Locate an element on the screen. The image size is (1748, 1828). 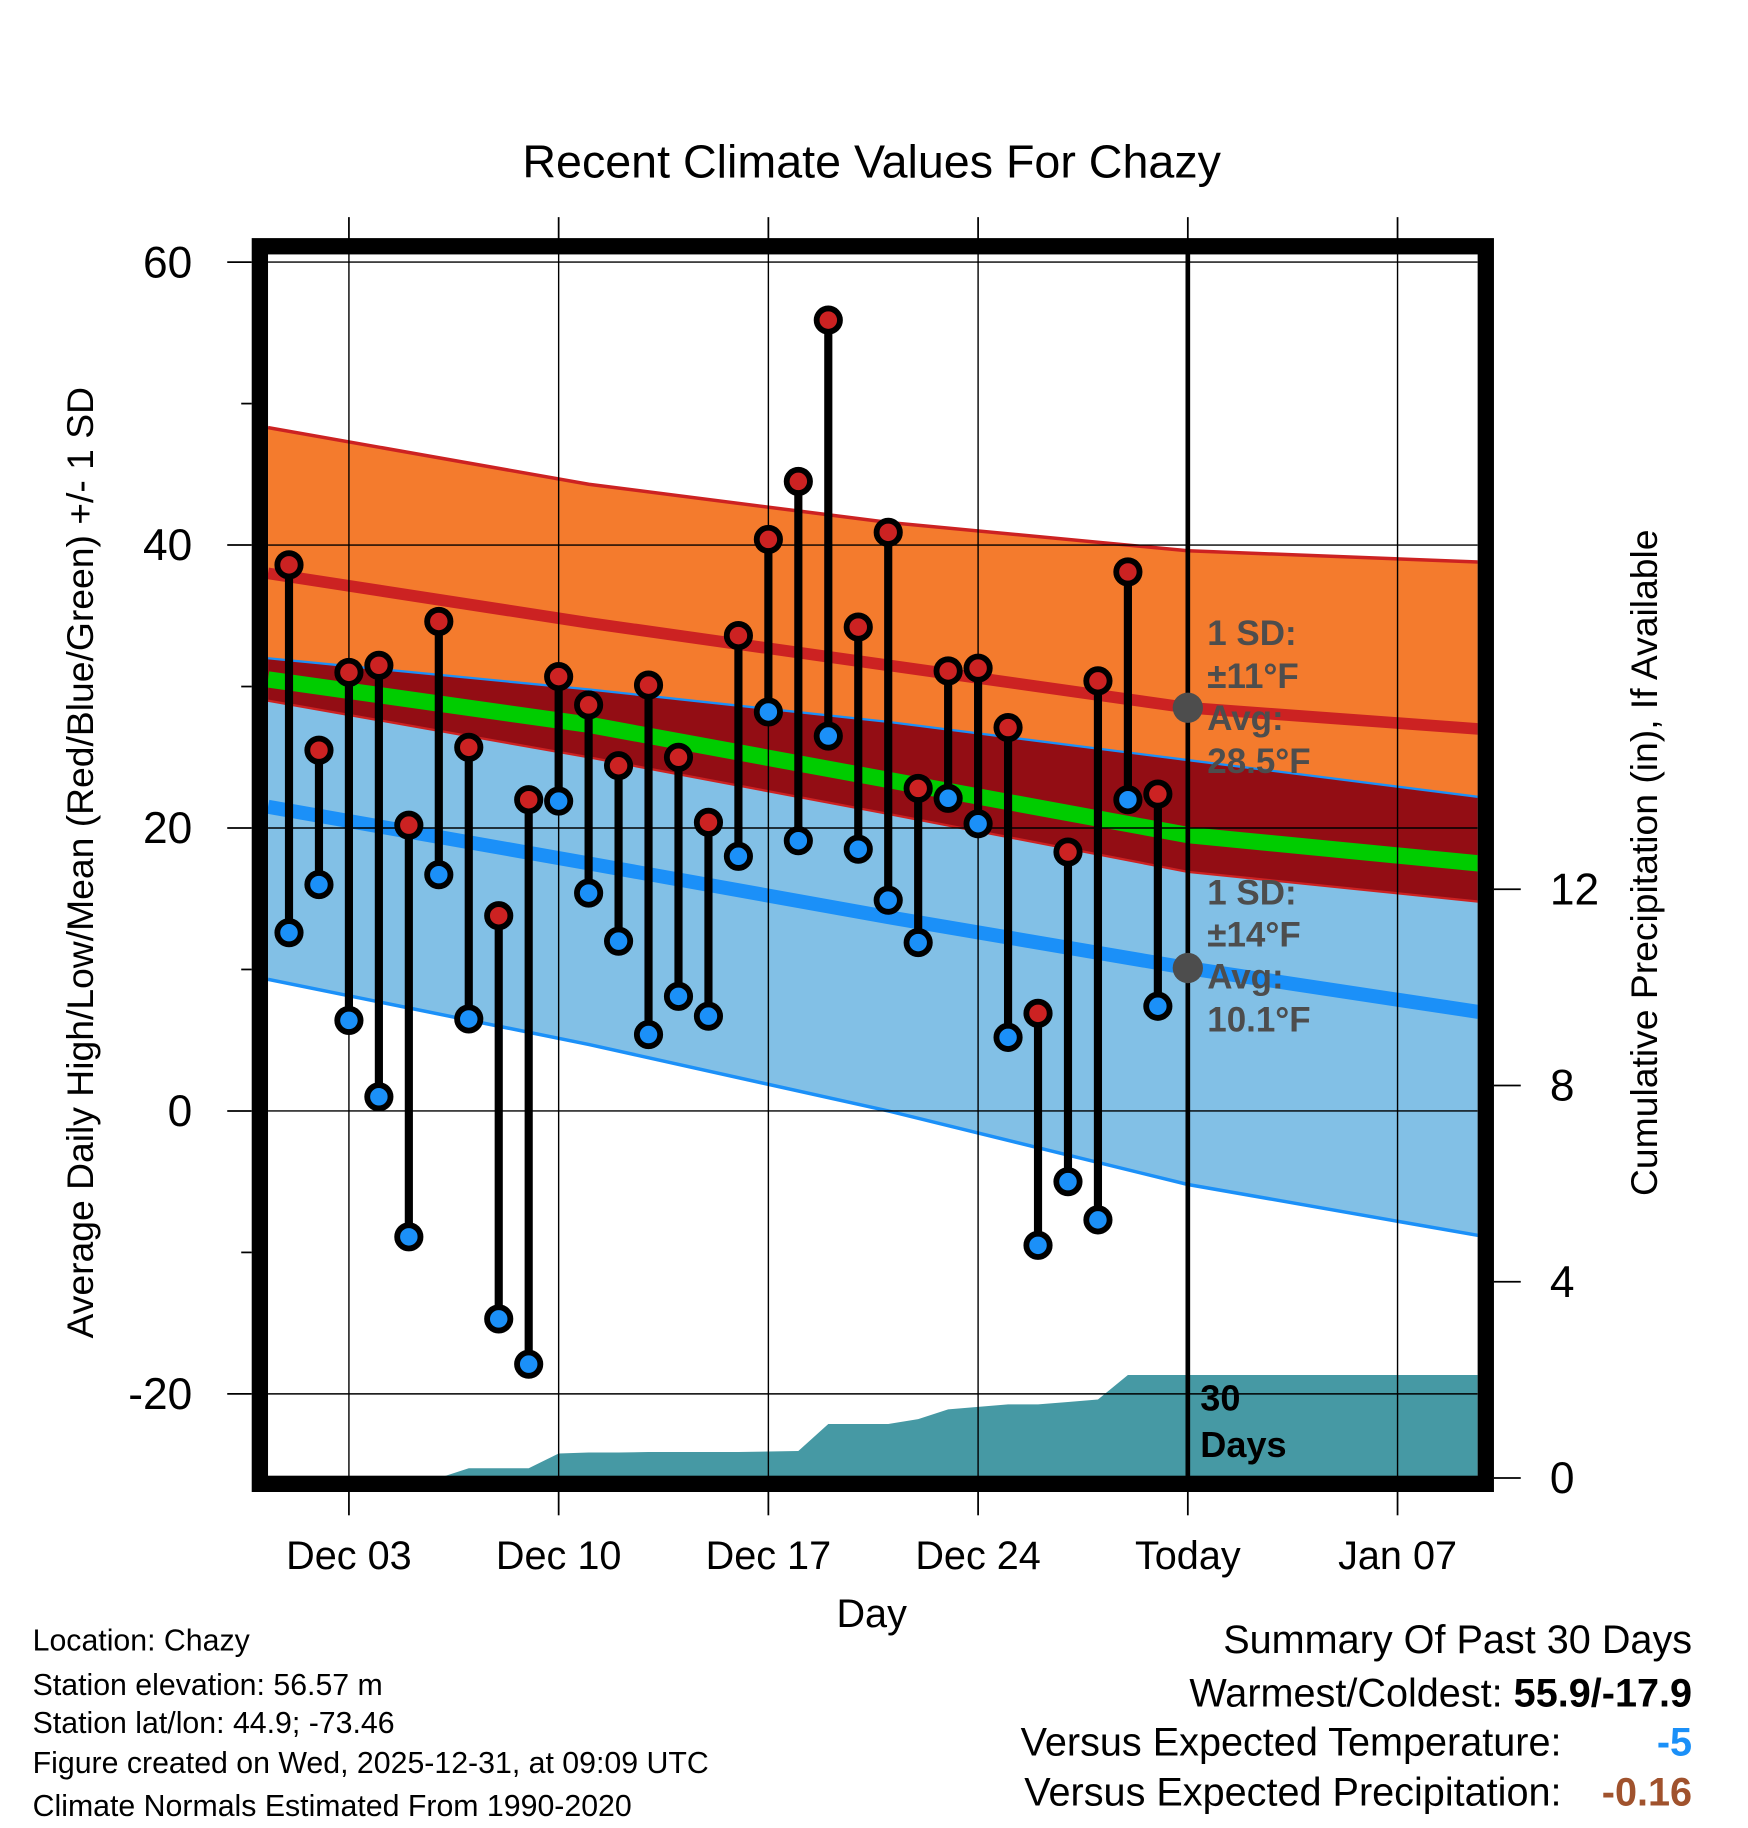
y-tick-label: -20 is located at coordinates (160, 1394).